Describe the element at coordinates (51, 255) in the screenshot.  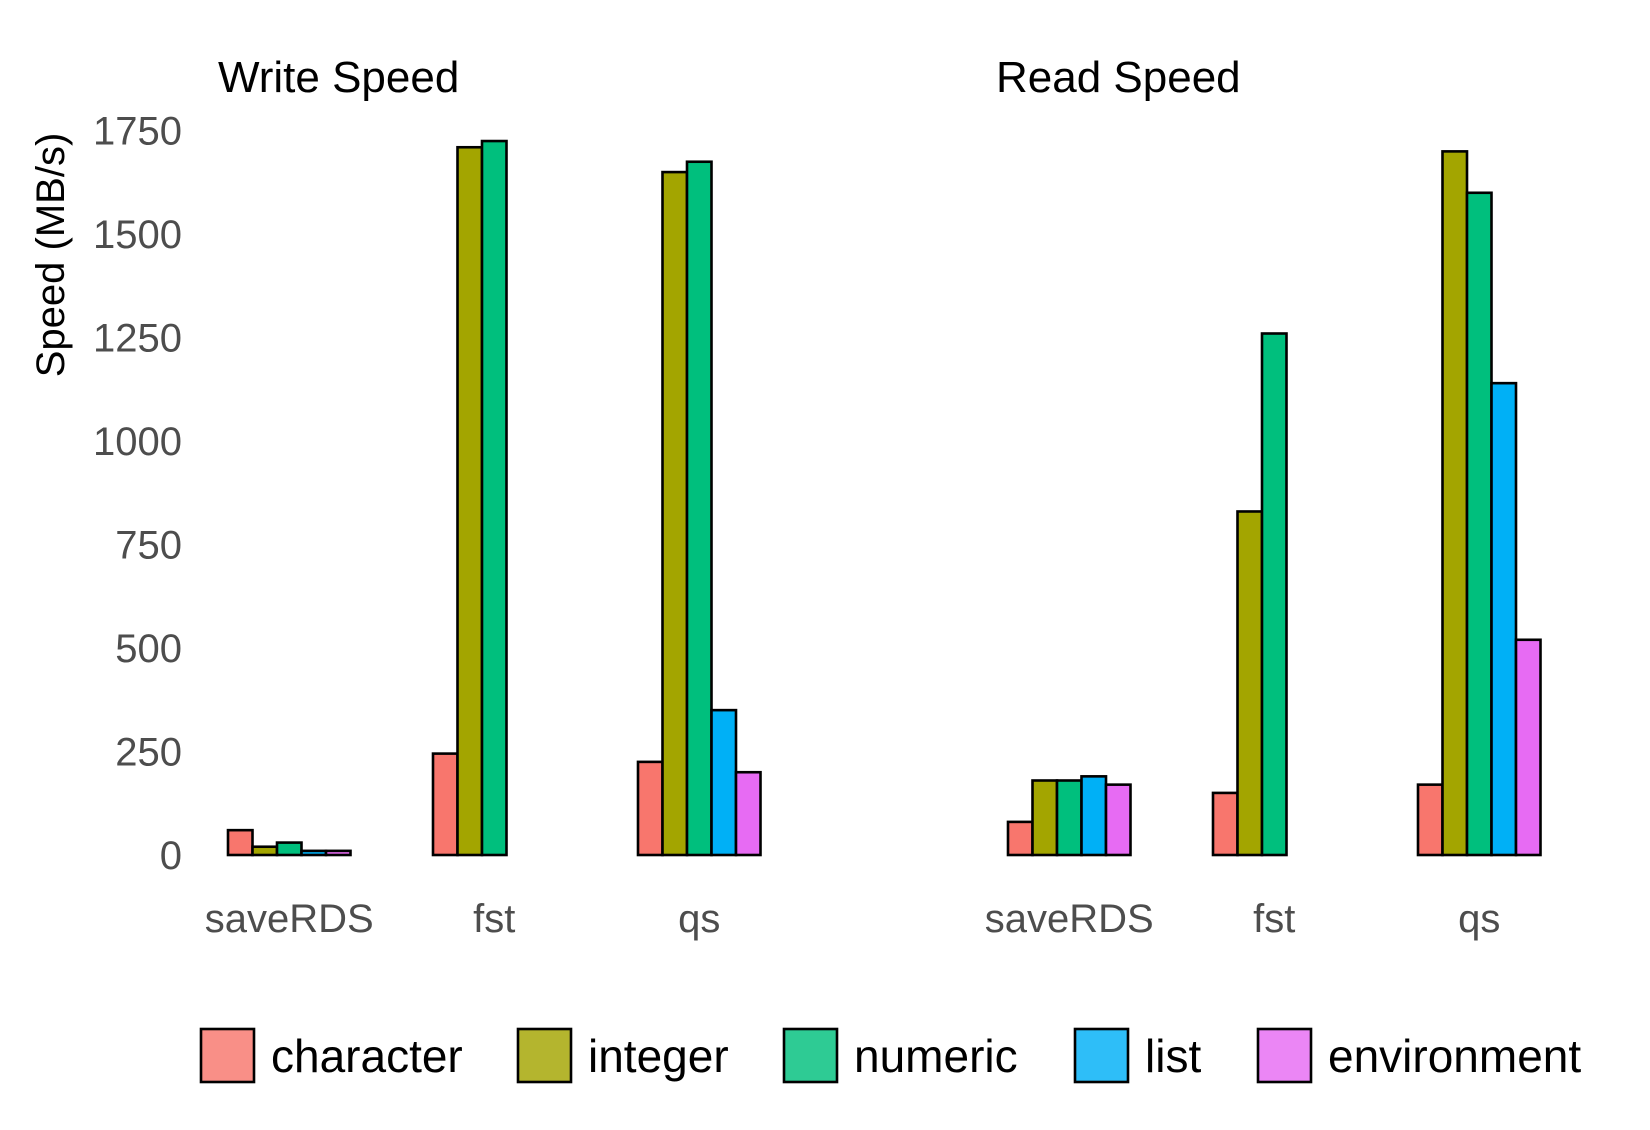
I see `y-axis-title: Speed (MB/s)` at that location.